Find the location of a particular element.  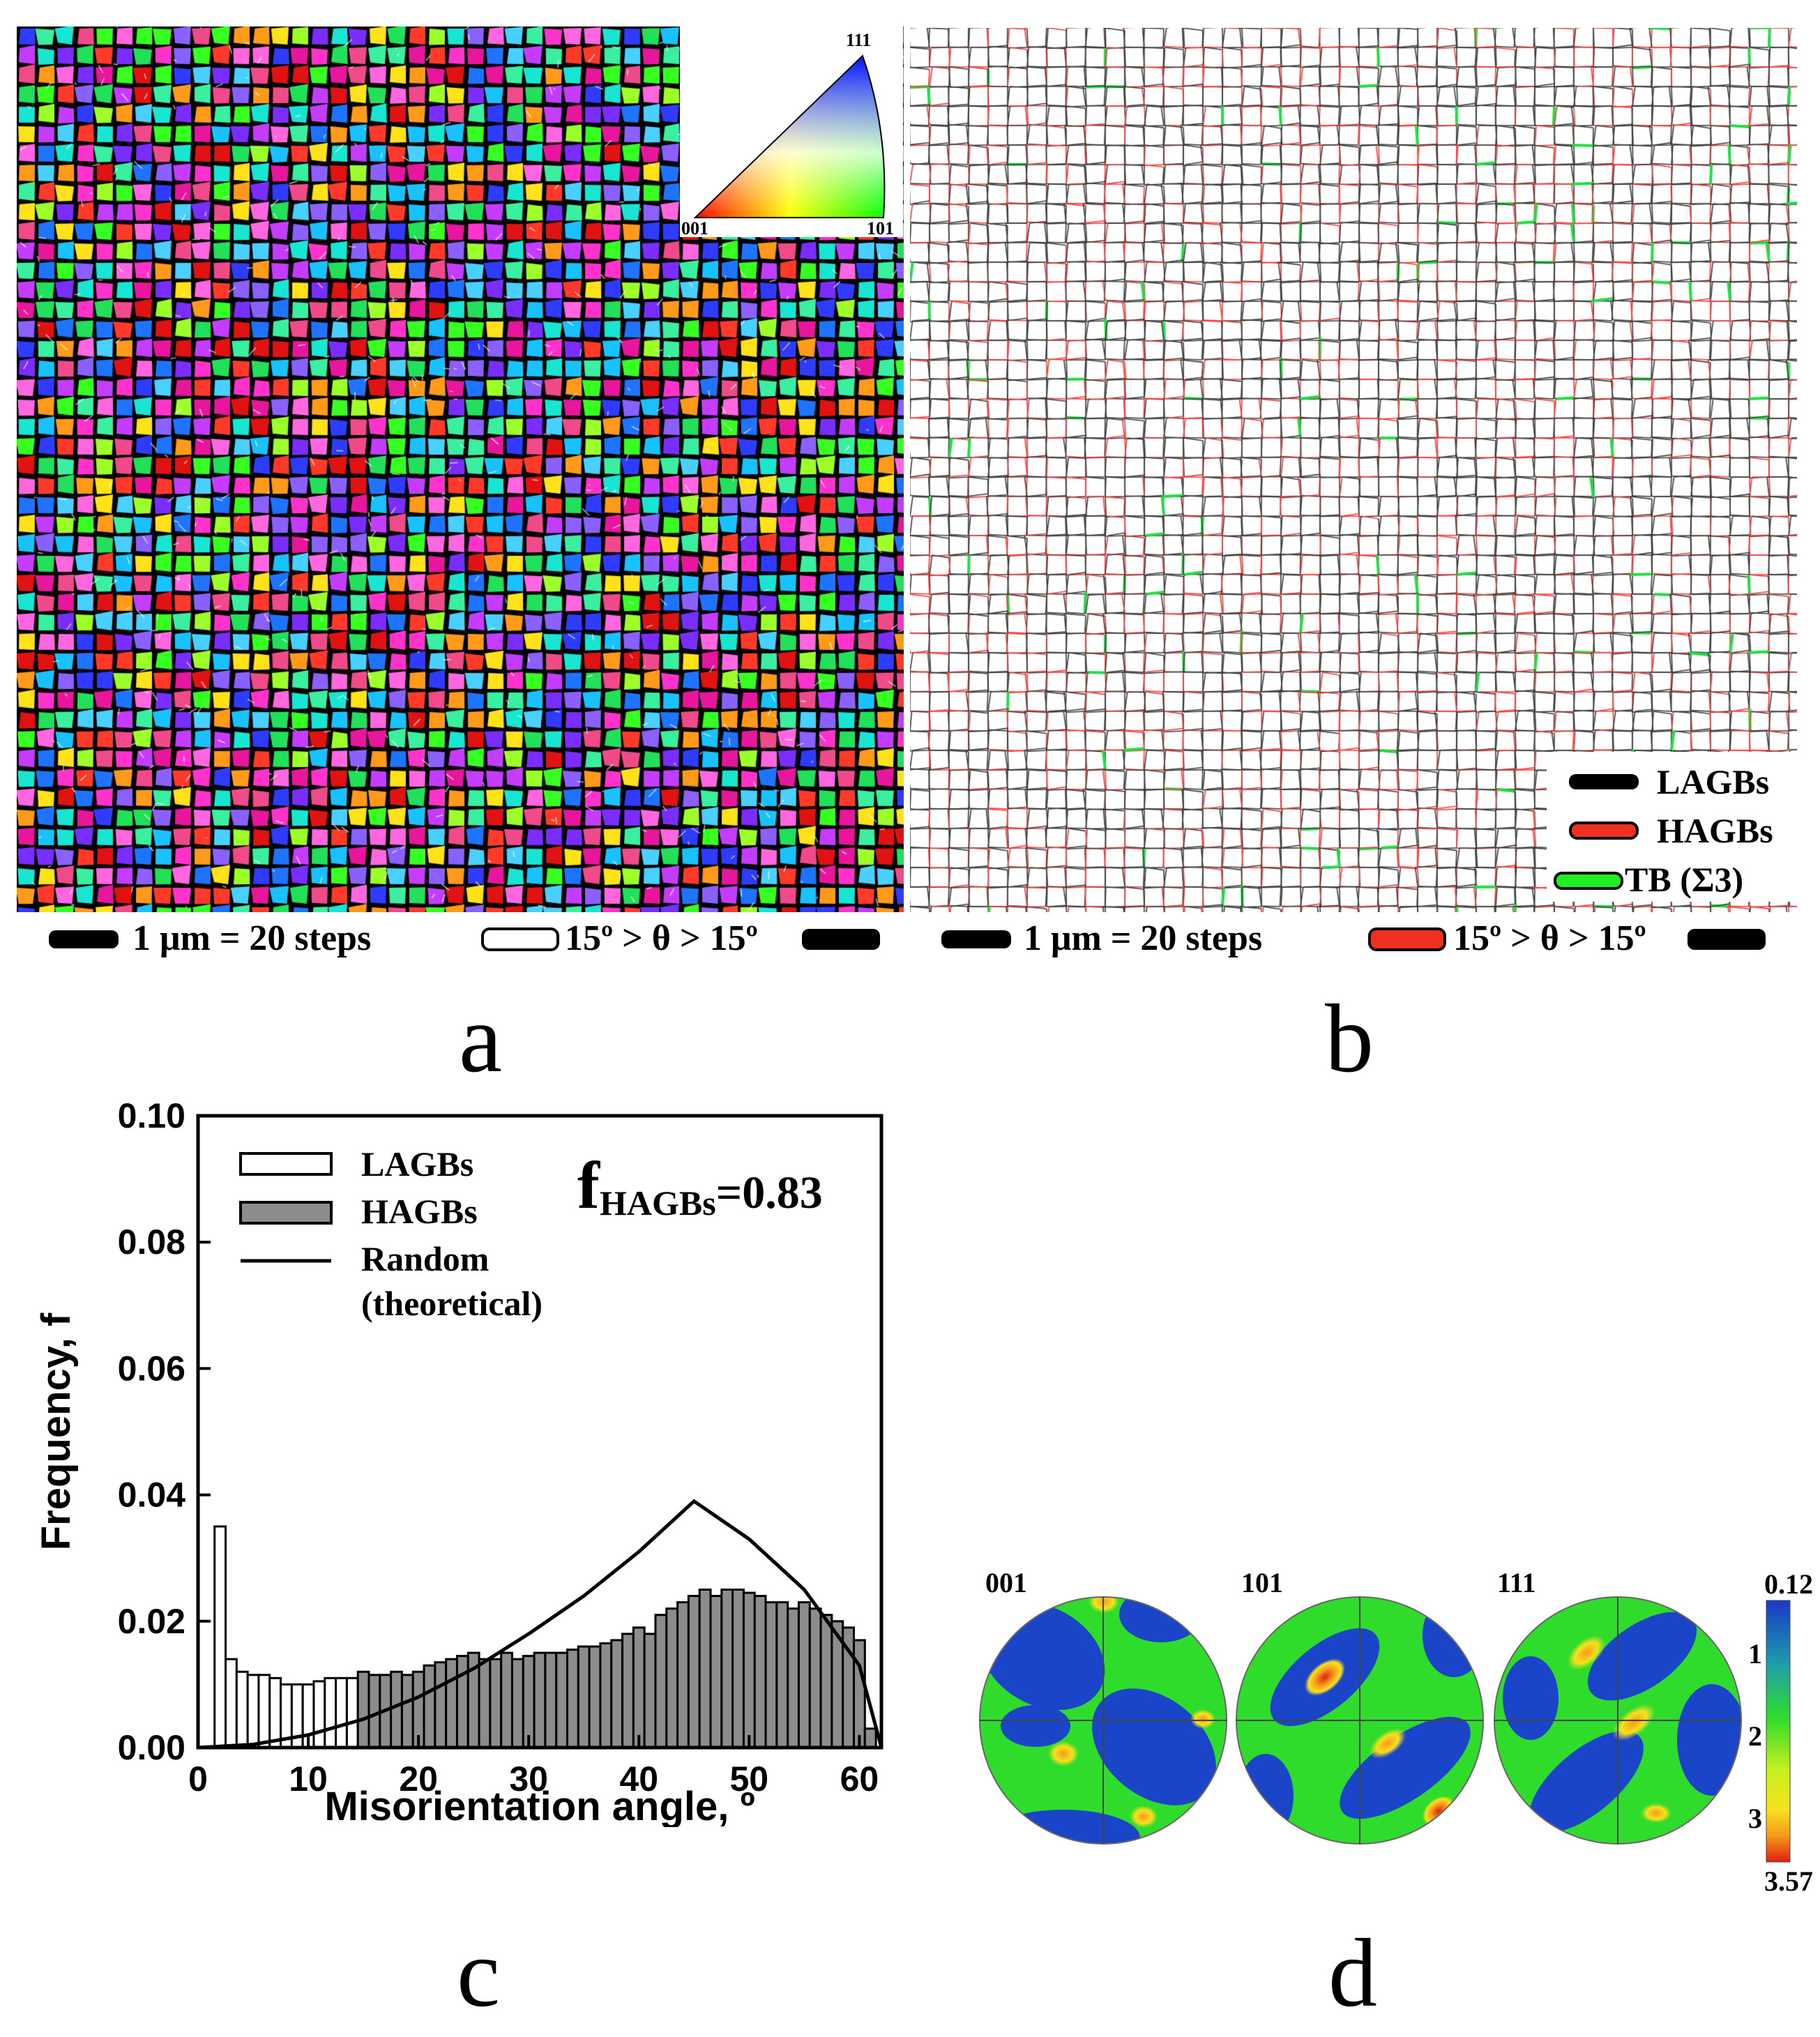

ipf-color-key: 111 001 101 is located at coordinates (791, 129).